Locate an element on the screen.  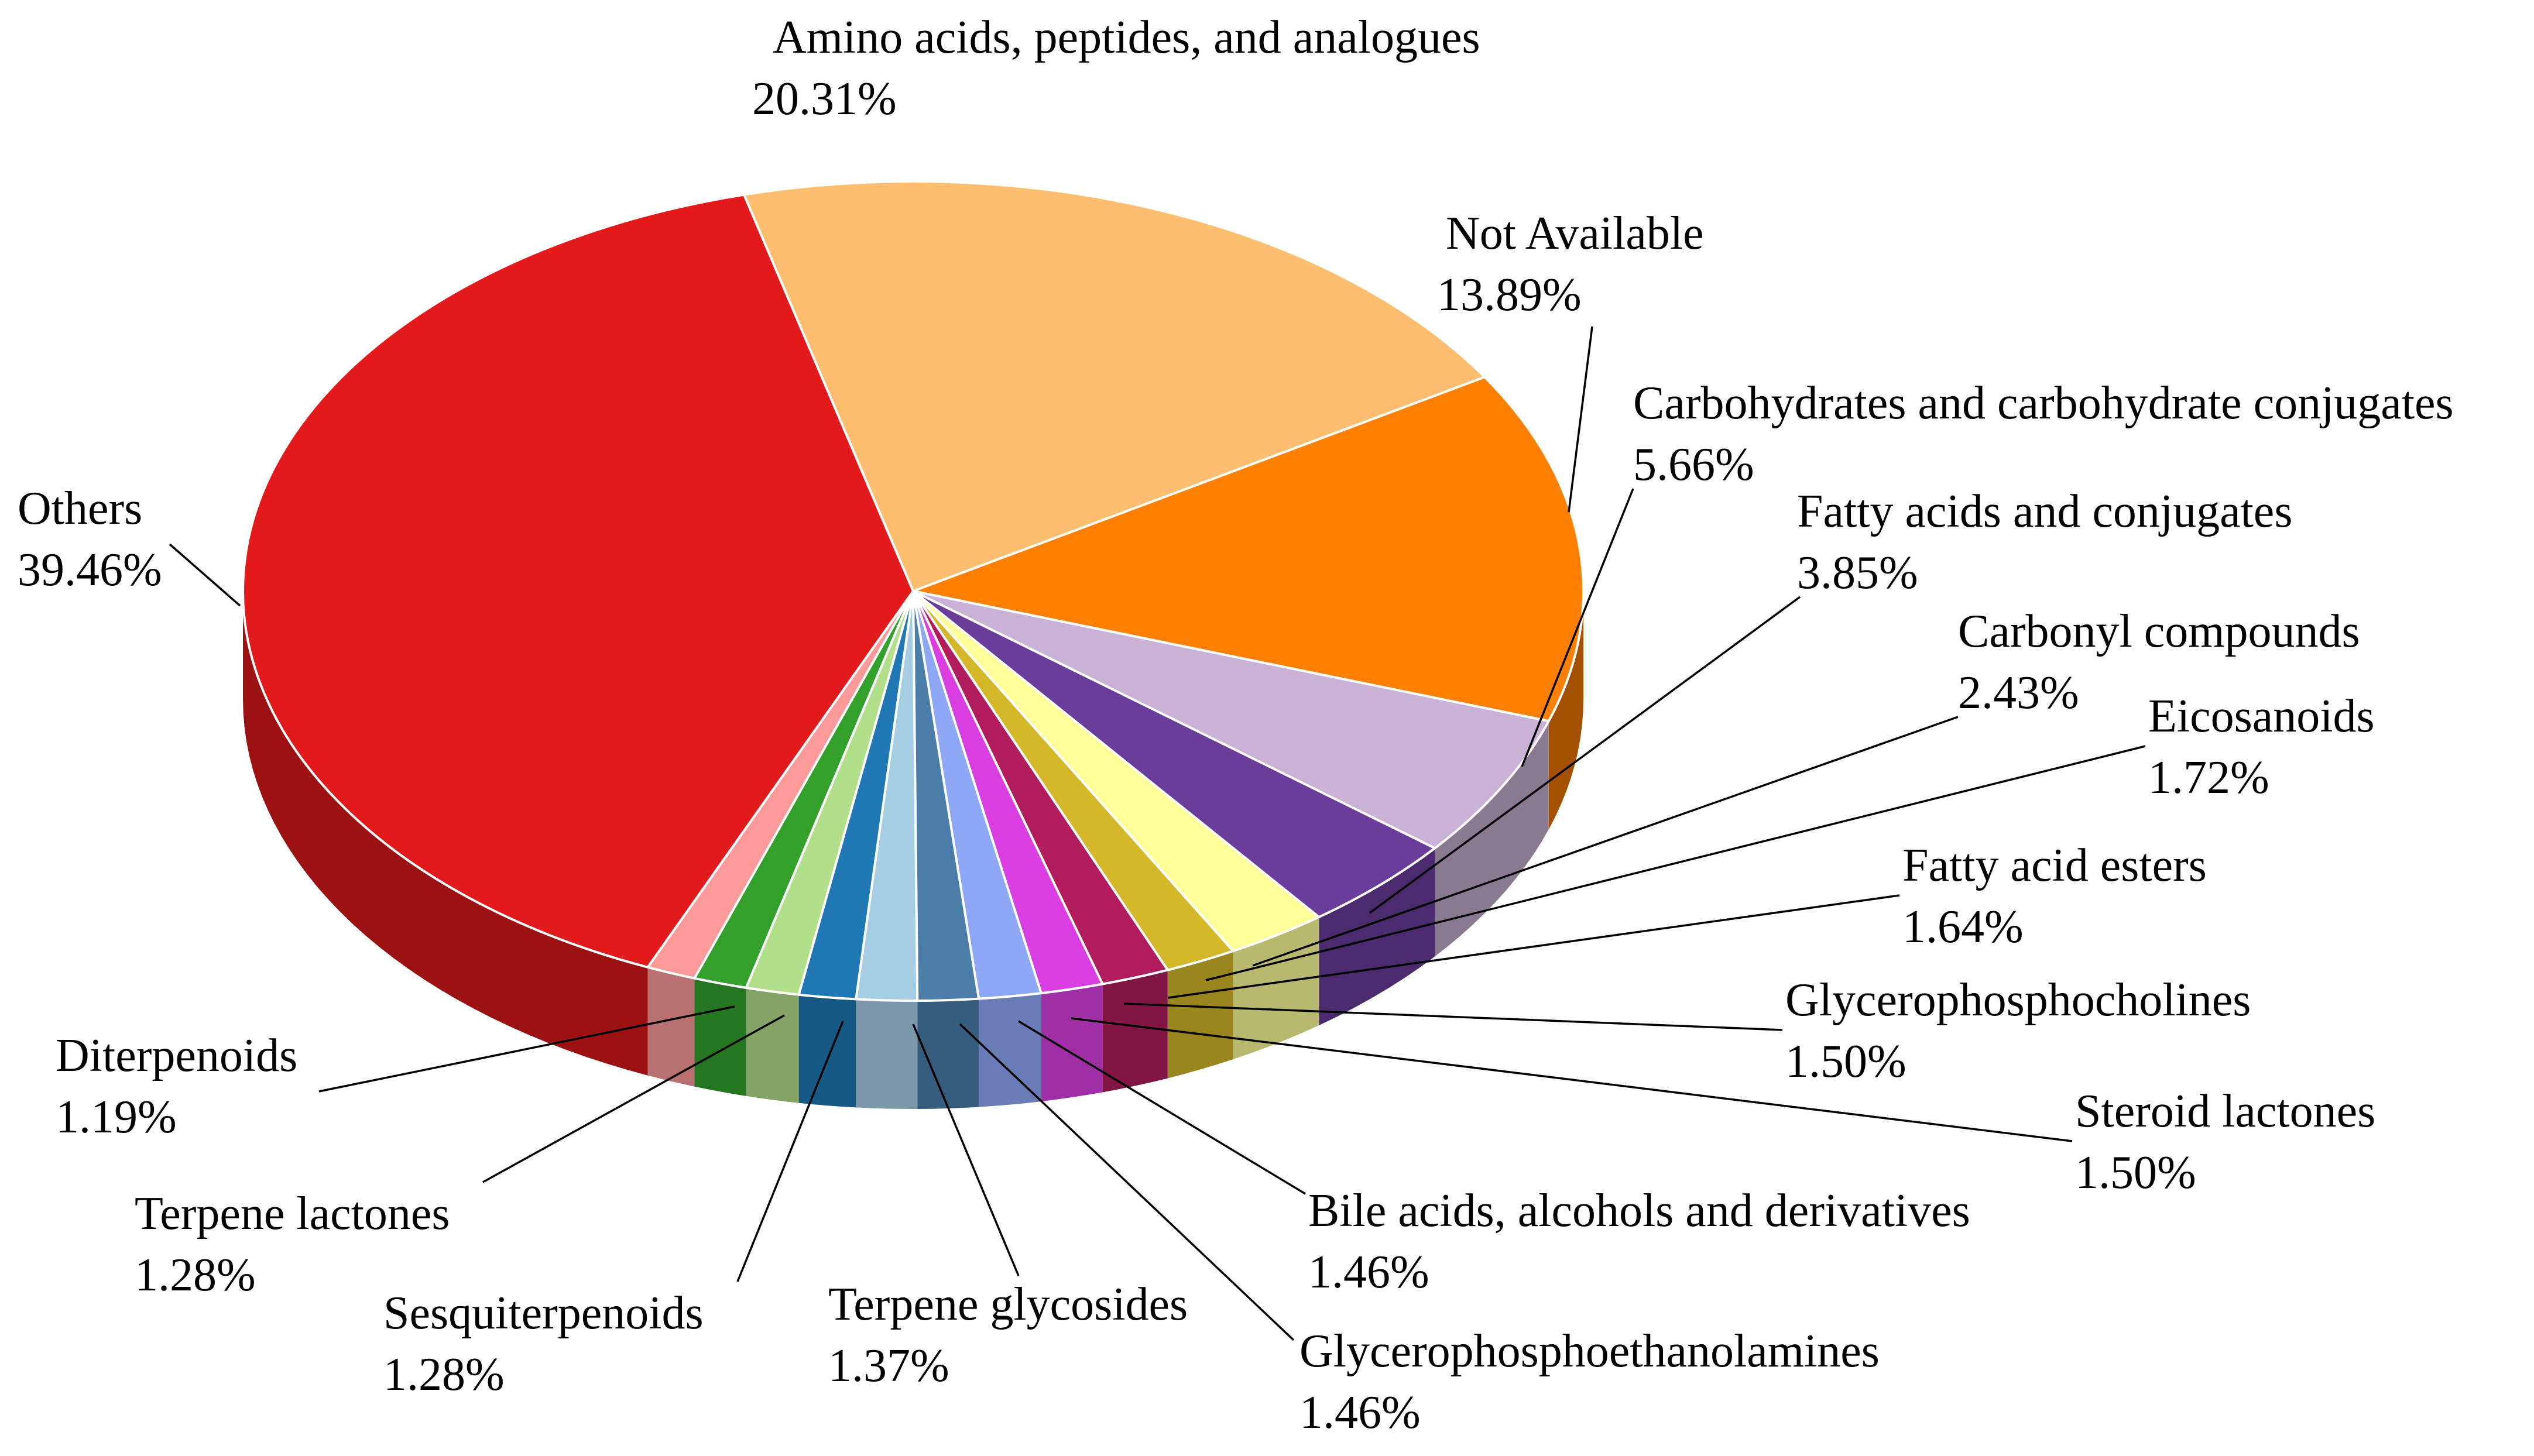
slice-label-terpene-glycosides: Terpene glycosides is located at coordinates (1008, 1305).